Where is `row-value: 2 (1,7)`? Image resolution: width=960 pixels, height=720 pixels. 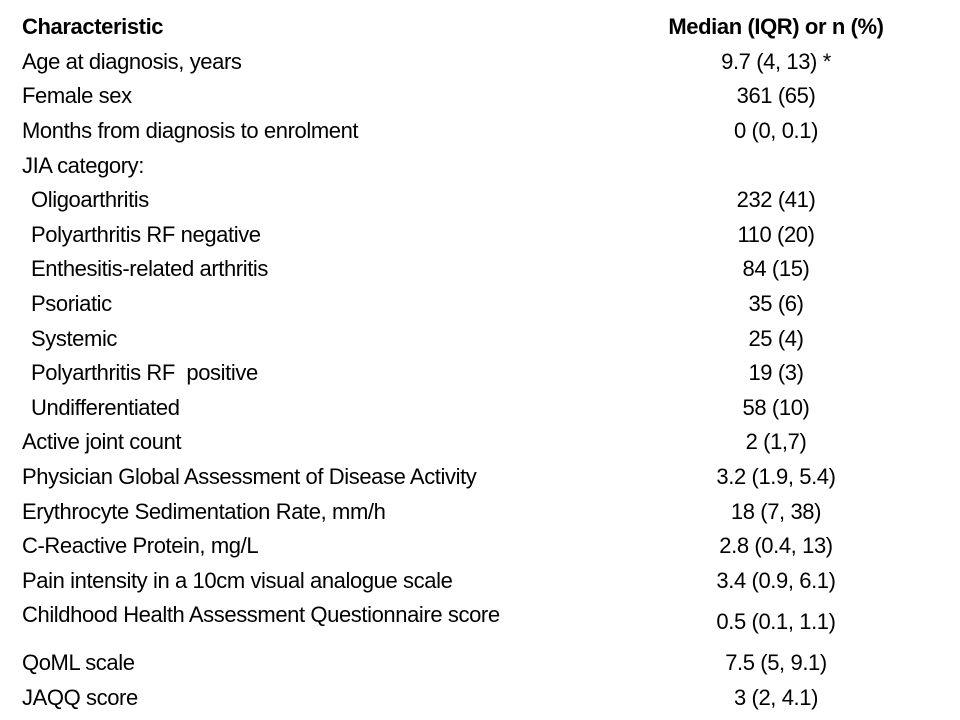
row-value: 2 (1,7) is located at coordinates (776, 442).